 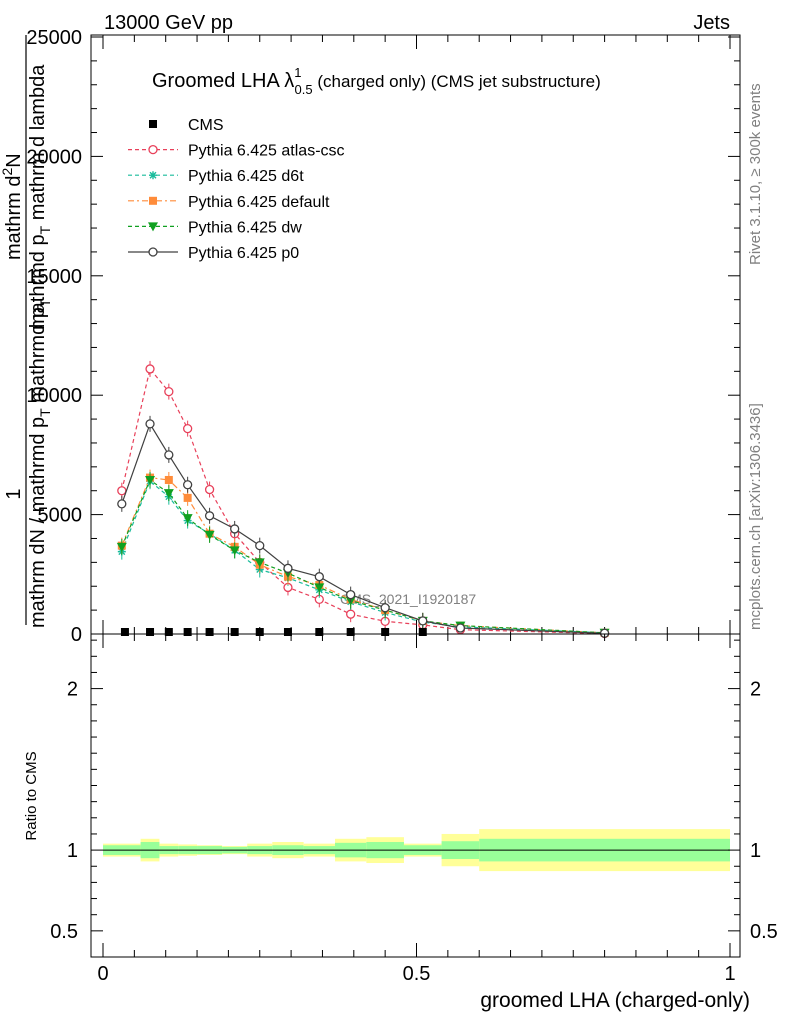 I want to click on main-y-tick-label: 15000, so click(x=54, y=277).